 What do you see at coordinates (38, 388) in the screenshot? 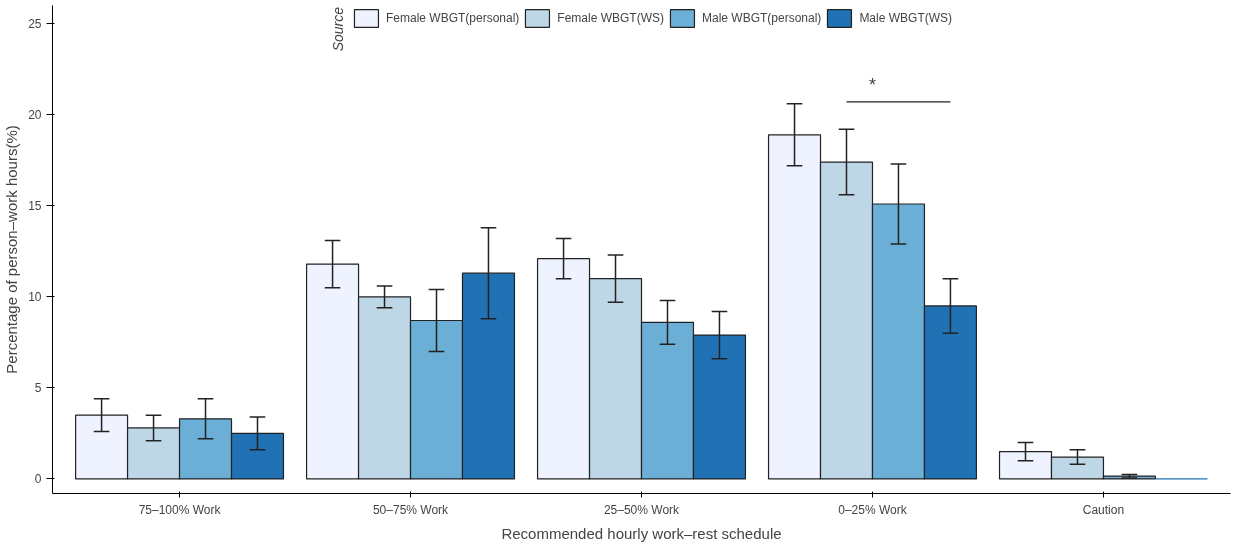
I see `y-tick-label: 5` at bounding box center [38, 388].